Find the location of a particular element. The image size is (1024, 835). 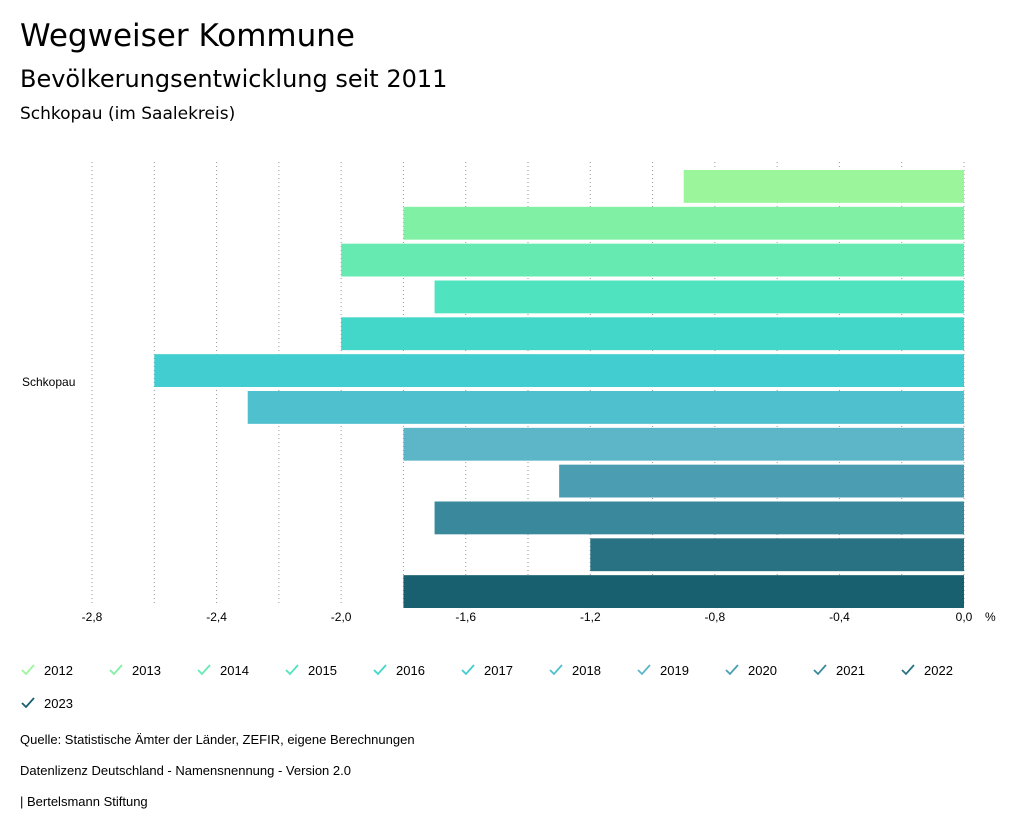

bar-2018 is located at coordinates (605, 407).